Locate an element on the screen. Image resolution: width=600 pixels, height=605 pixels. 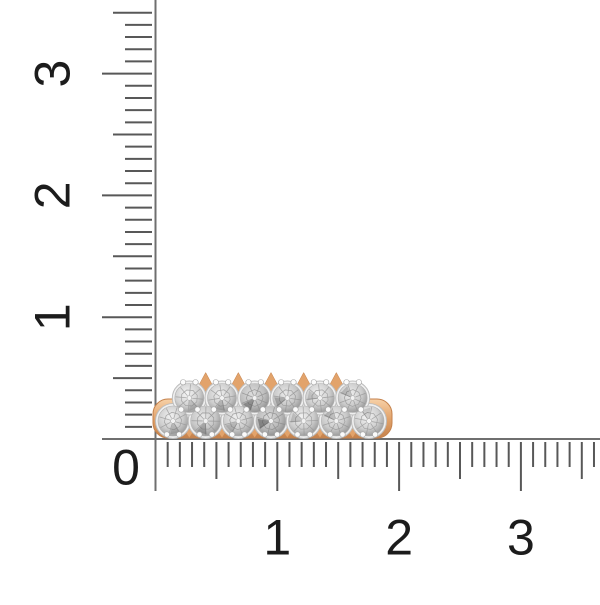
horizontal-ruler-label-2cm: 2 is located at coordinates (399, 538).